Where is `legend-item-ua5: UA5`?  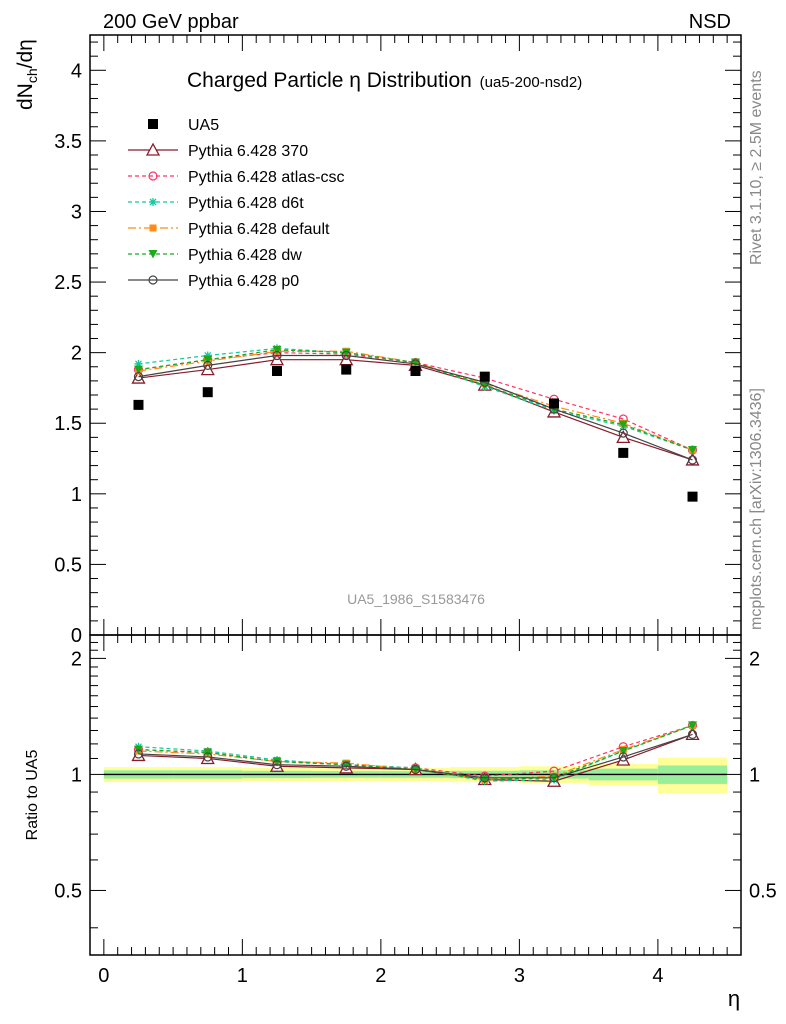 legend-item-ua5: UA5 is located at coordinates (183, 125).